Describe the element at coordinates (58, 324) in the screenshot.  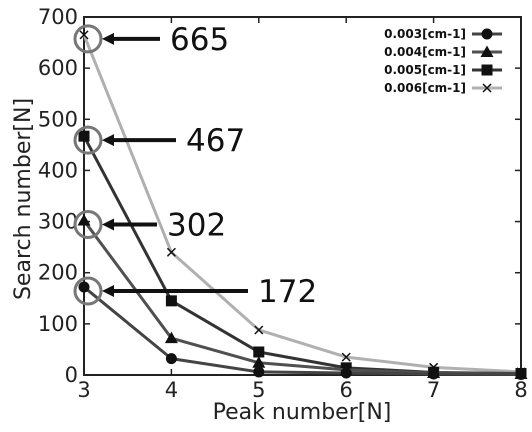
I see `y-tick-label: 100` at that location.